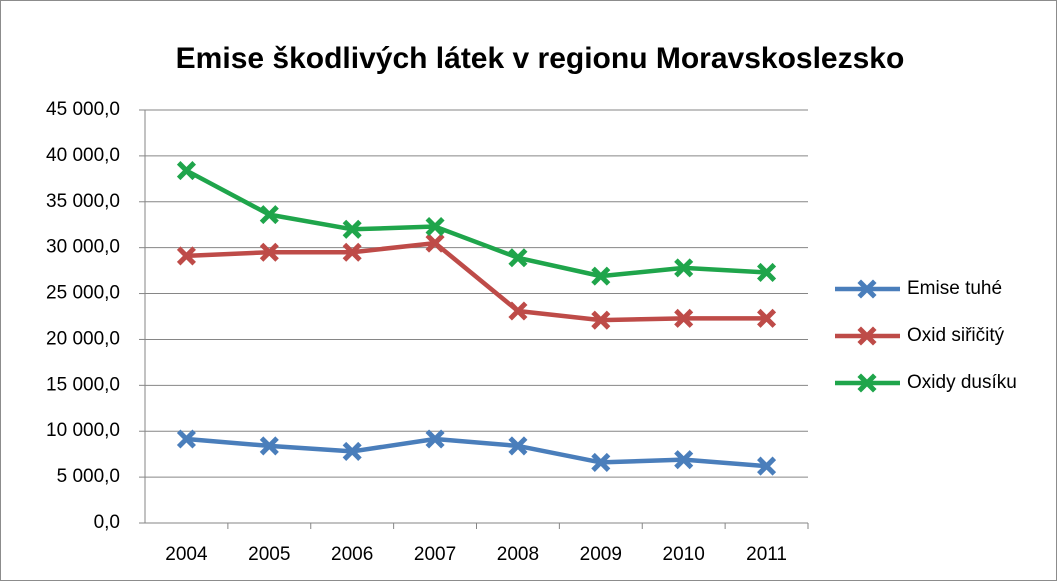 This screenshot has height=581, width=1057. Describe the element at coordinates (962, 382) in the screenshot. I see `legend-label: Oxidy dusíku` at that location.